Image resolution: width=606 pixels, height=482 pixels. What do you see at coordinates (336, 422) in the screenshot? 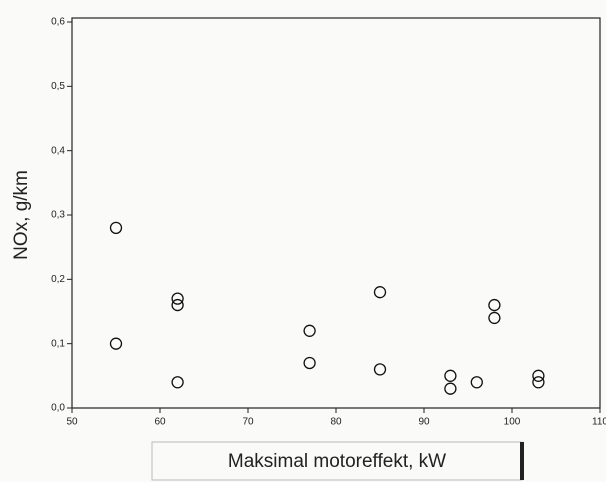
I see `x-tick-label: 80` at bounding box center [336, 422].